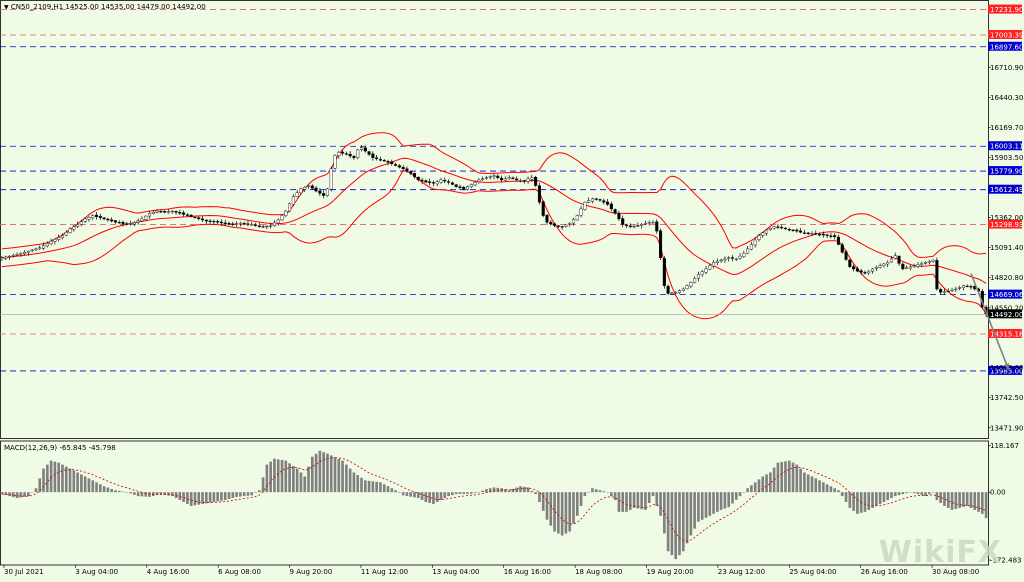 The image size is (1024, 582). Describe the element at coordinates (1006, 68) in the screenshot. I see `price-tick-label: 16710.90` at that location.